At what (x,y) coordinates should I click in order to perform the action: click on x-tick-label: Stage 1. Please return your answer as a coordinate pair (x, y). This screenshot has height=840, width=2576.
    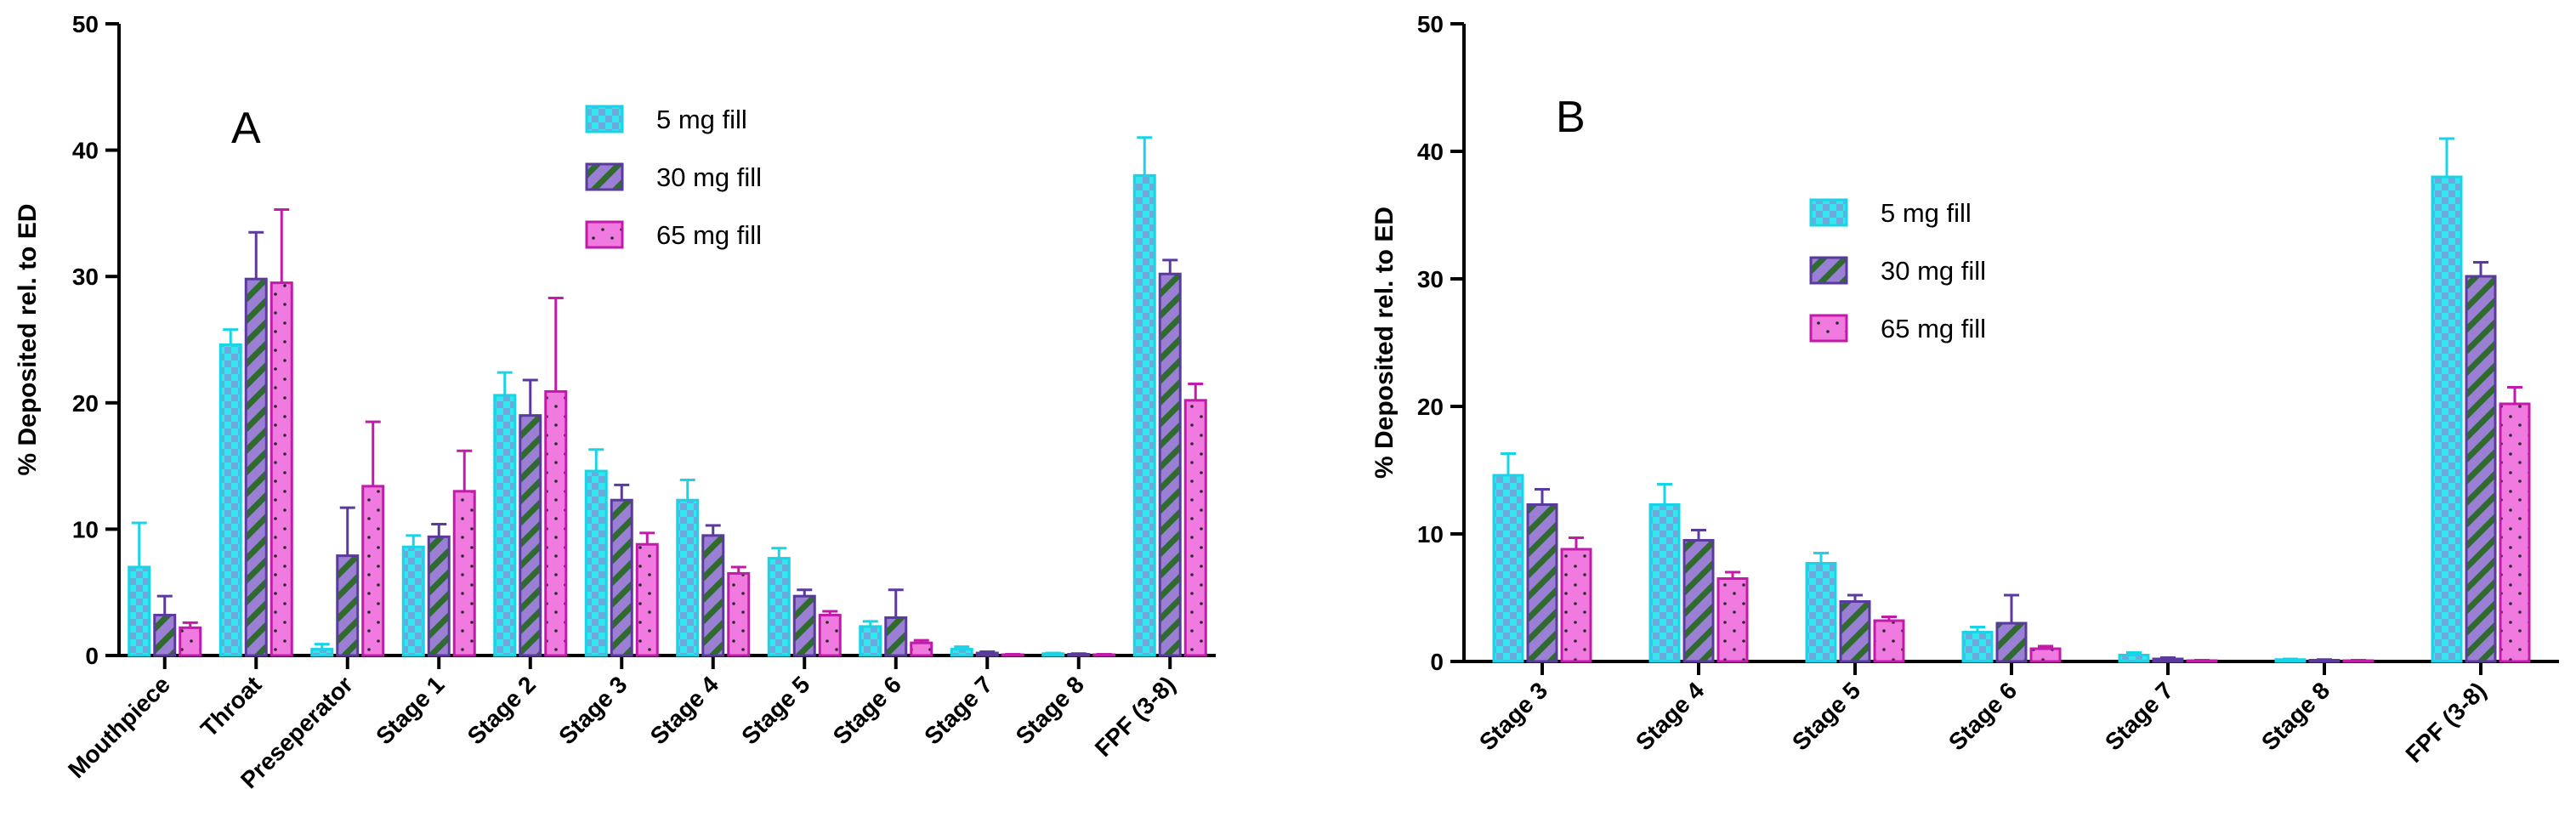
    Looking at the image, I should click on (410, 710).